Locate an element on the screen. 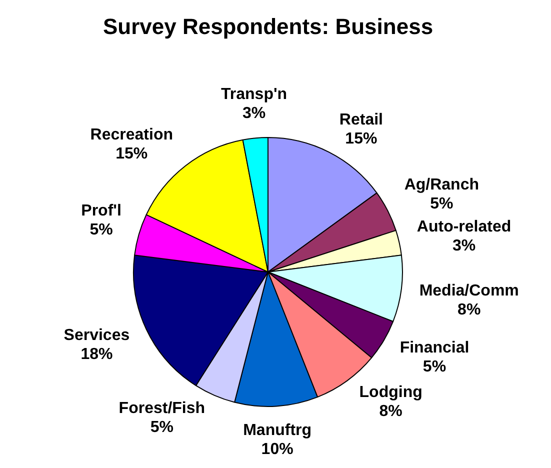 The image size is (551, 468). slice-label: Media/Comm is located at coordinates (469, 291).